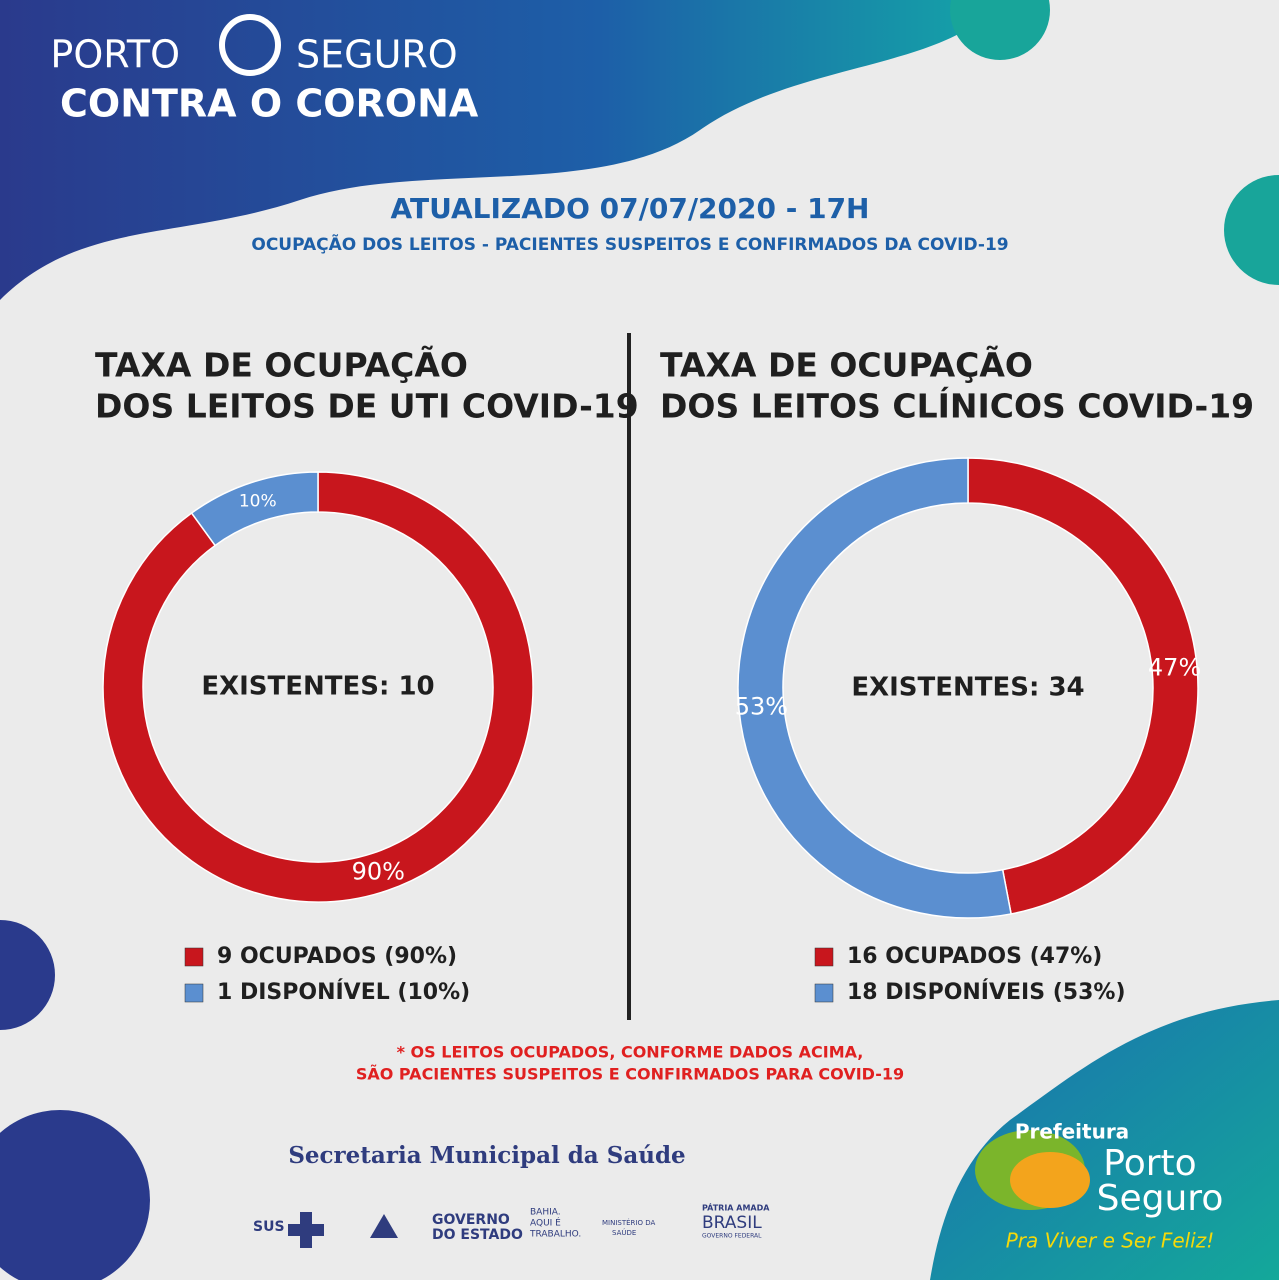  I want to click on logo-text: GOVERNO FEDERAL, so click(732, 1236).